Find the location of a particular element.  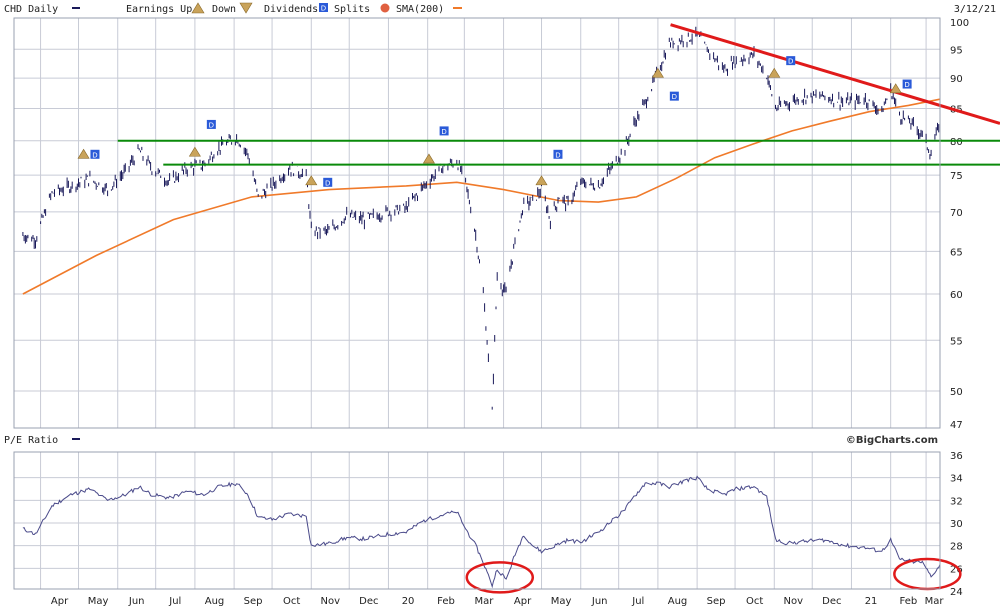

price-y-tick-label: 75 is located at coordinates (956, 176).